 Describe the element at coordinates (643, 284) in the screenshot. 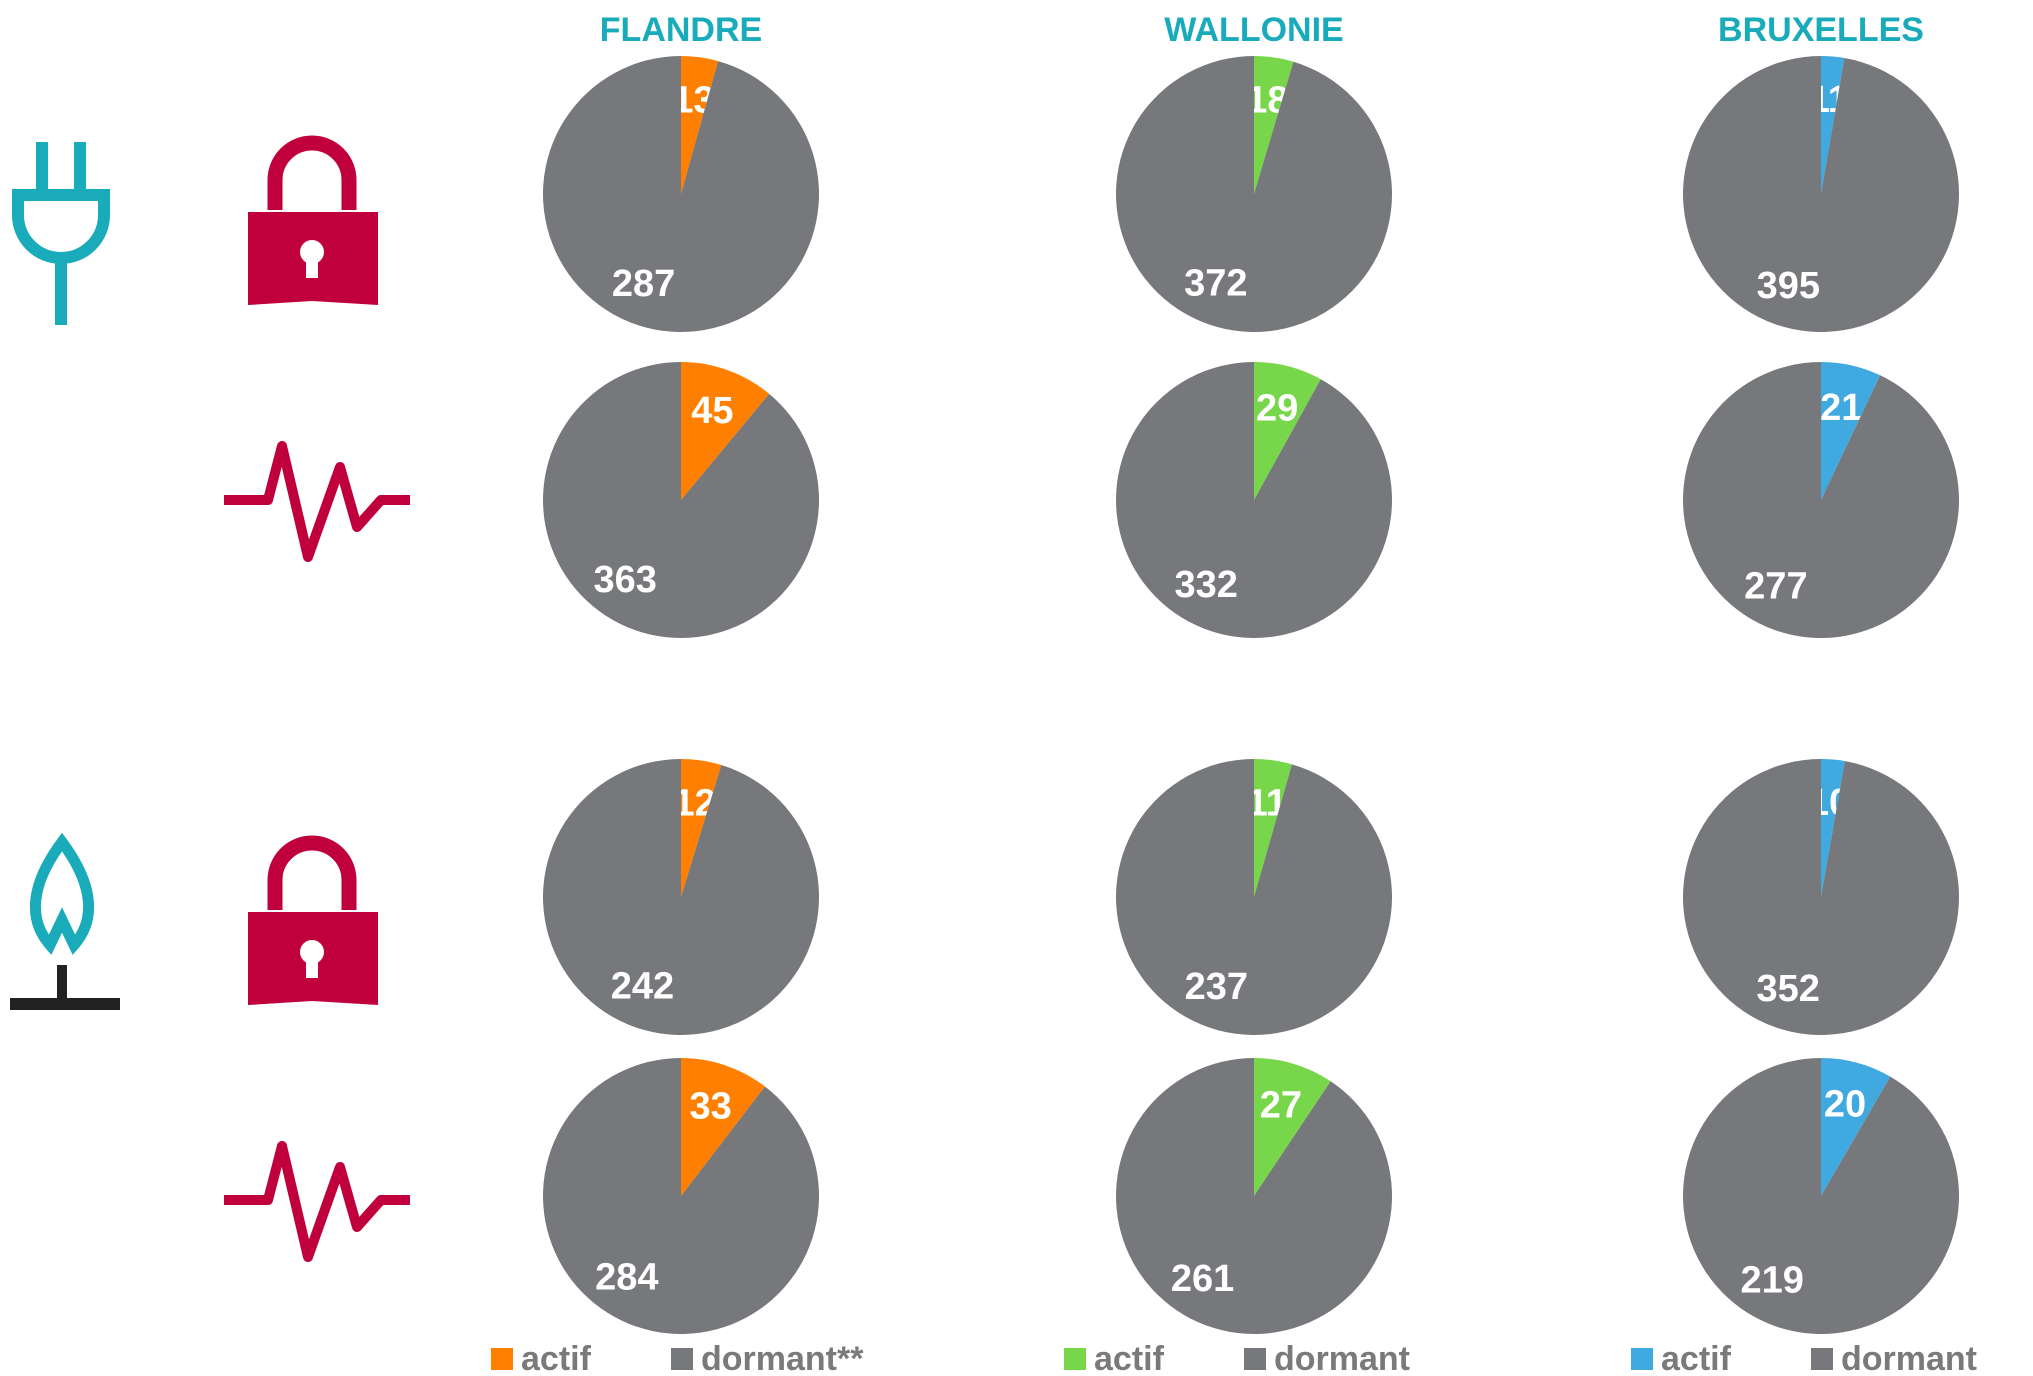

I see `value-label: 287` at that location.